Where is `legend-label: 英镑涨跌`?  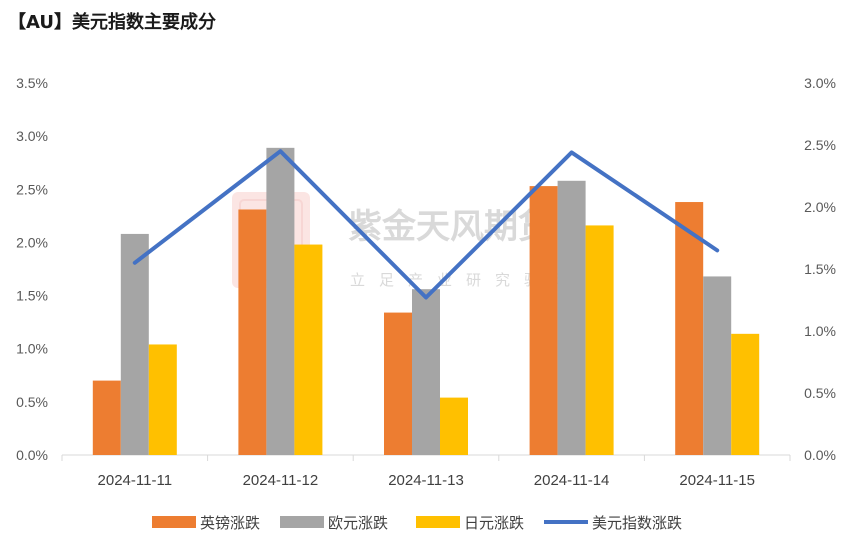 legend-label: 英镑涨跌 is located at coordinates (230, 523).